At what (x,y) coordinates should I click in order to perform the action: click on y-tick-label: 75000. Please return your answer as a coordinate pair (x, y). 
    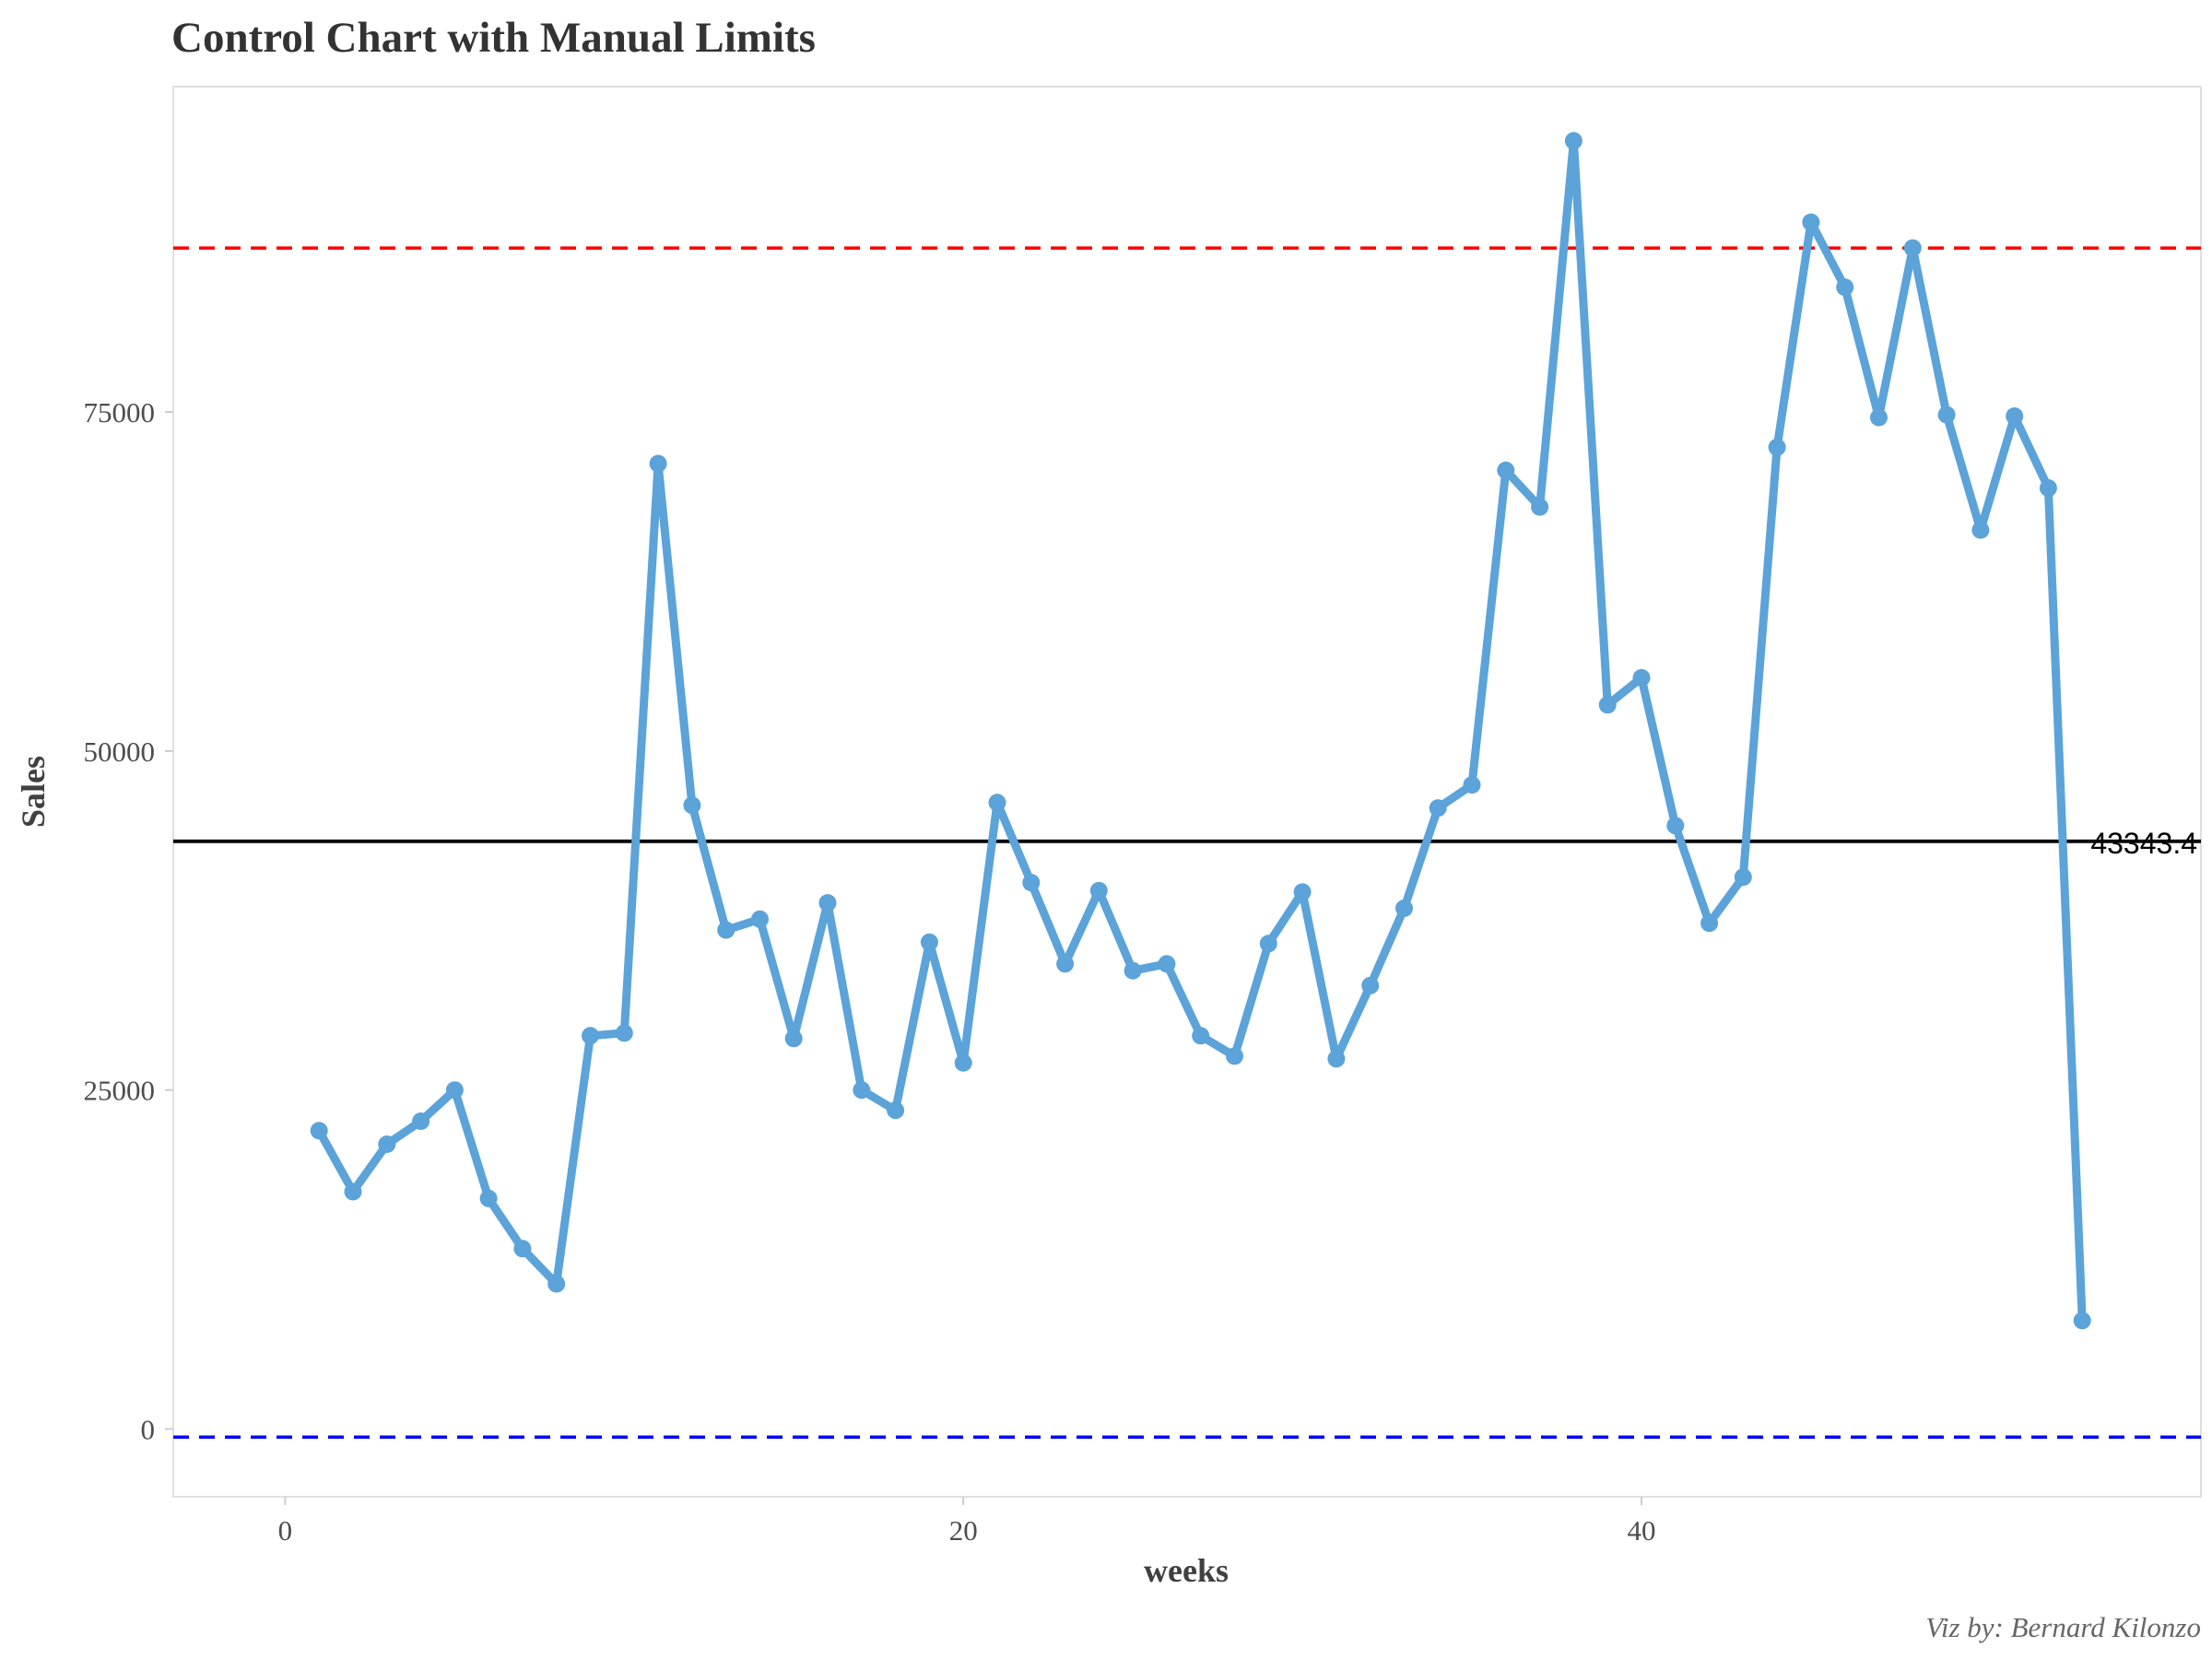
    Looking at the image, I should click on (120, 412).